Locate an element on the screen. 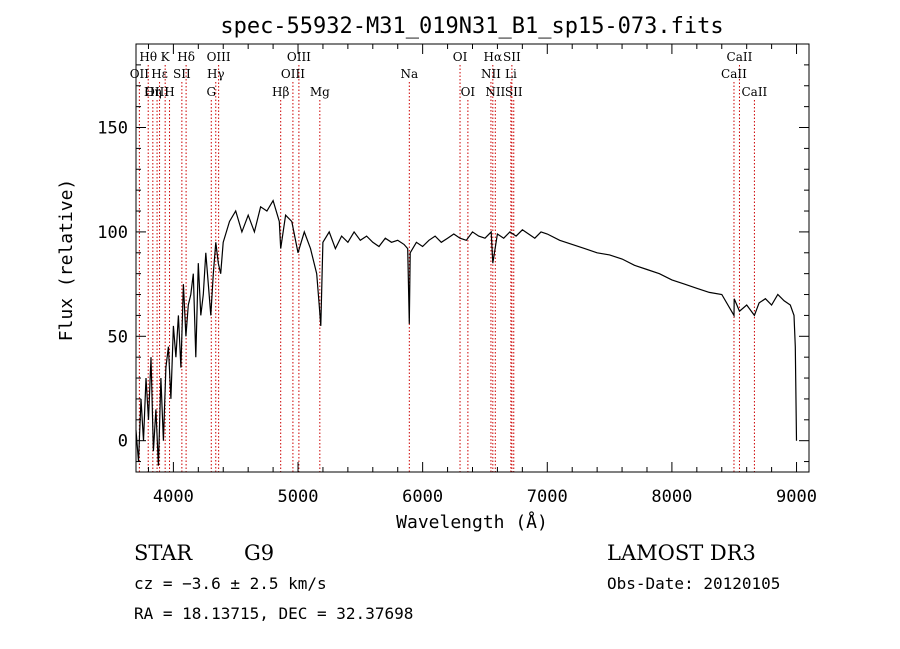  coordinates: RA = 18.13715, DEC = 32.37698 is located at coordinates (273, 613).